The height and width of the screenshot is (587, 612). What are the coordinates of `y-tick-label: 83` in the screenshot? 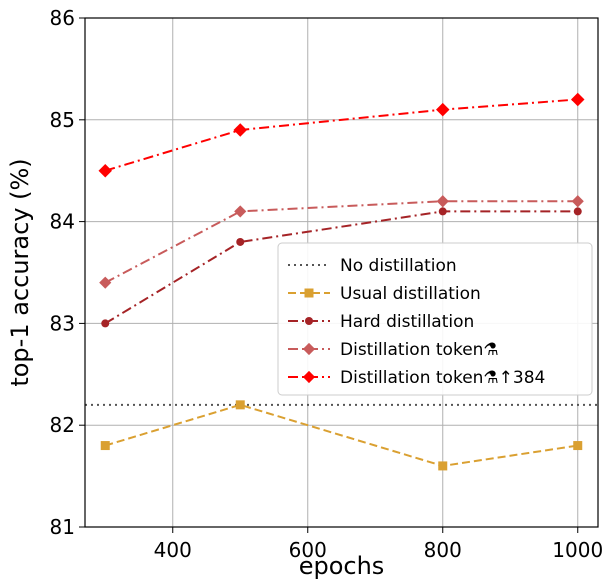 It's located at (62, 323).